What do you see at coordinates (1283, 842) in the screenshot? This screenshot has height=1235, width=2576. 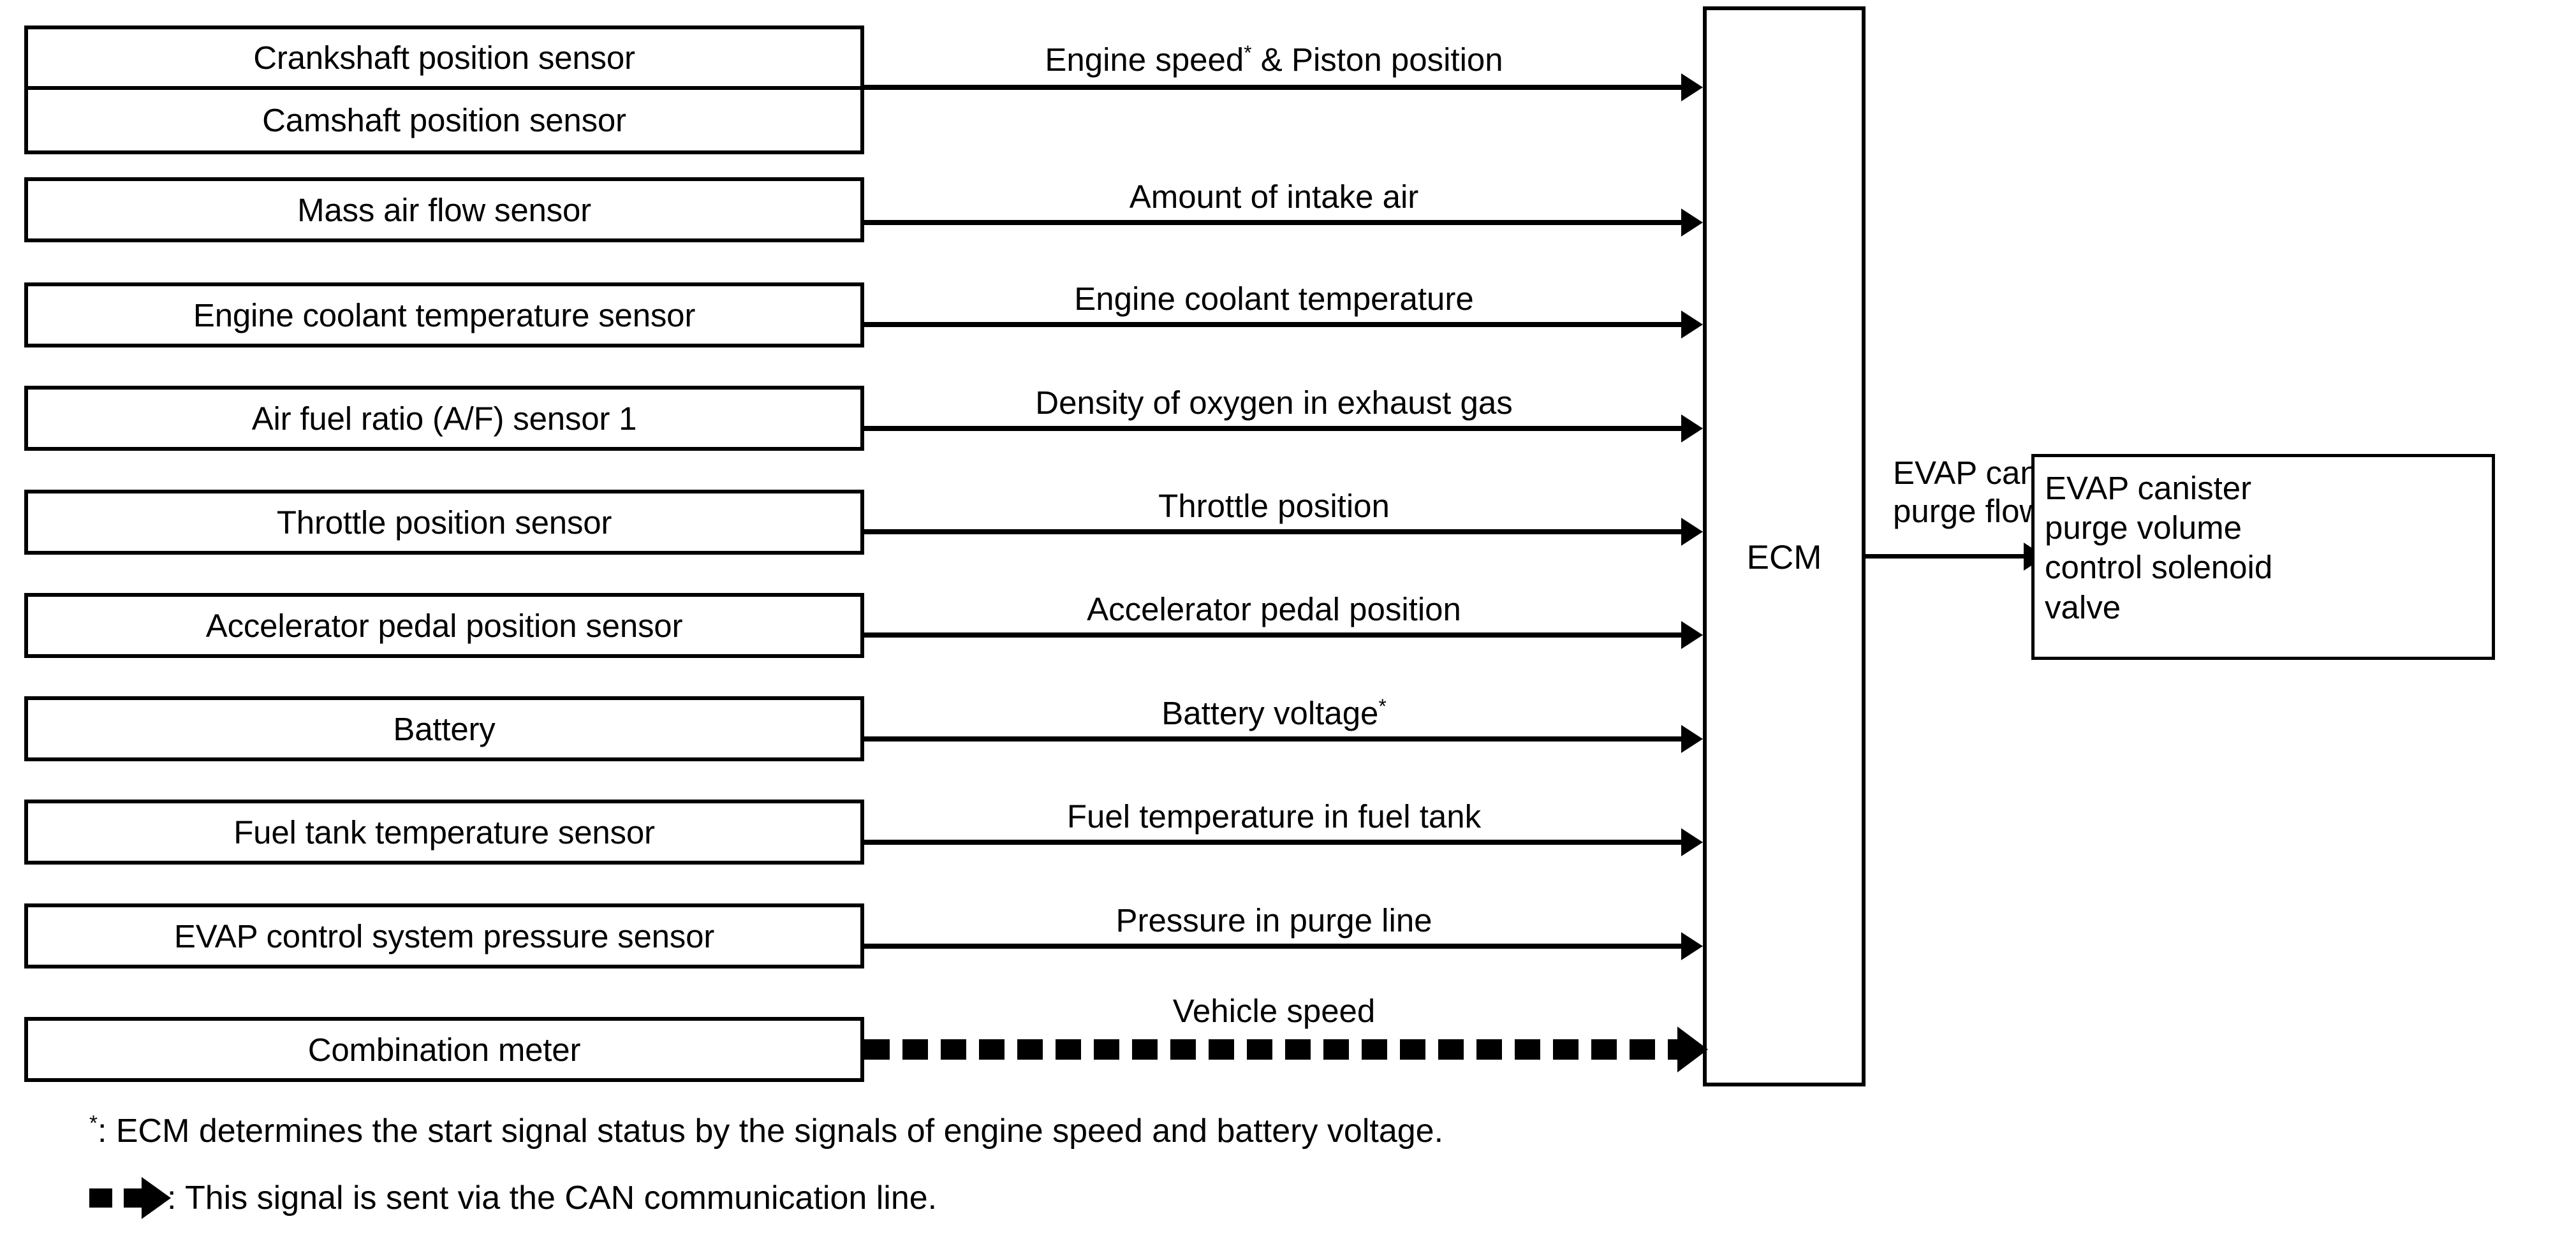 I see `signal-arrow-fuel-temperature` at bounding box center [1283, 842].